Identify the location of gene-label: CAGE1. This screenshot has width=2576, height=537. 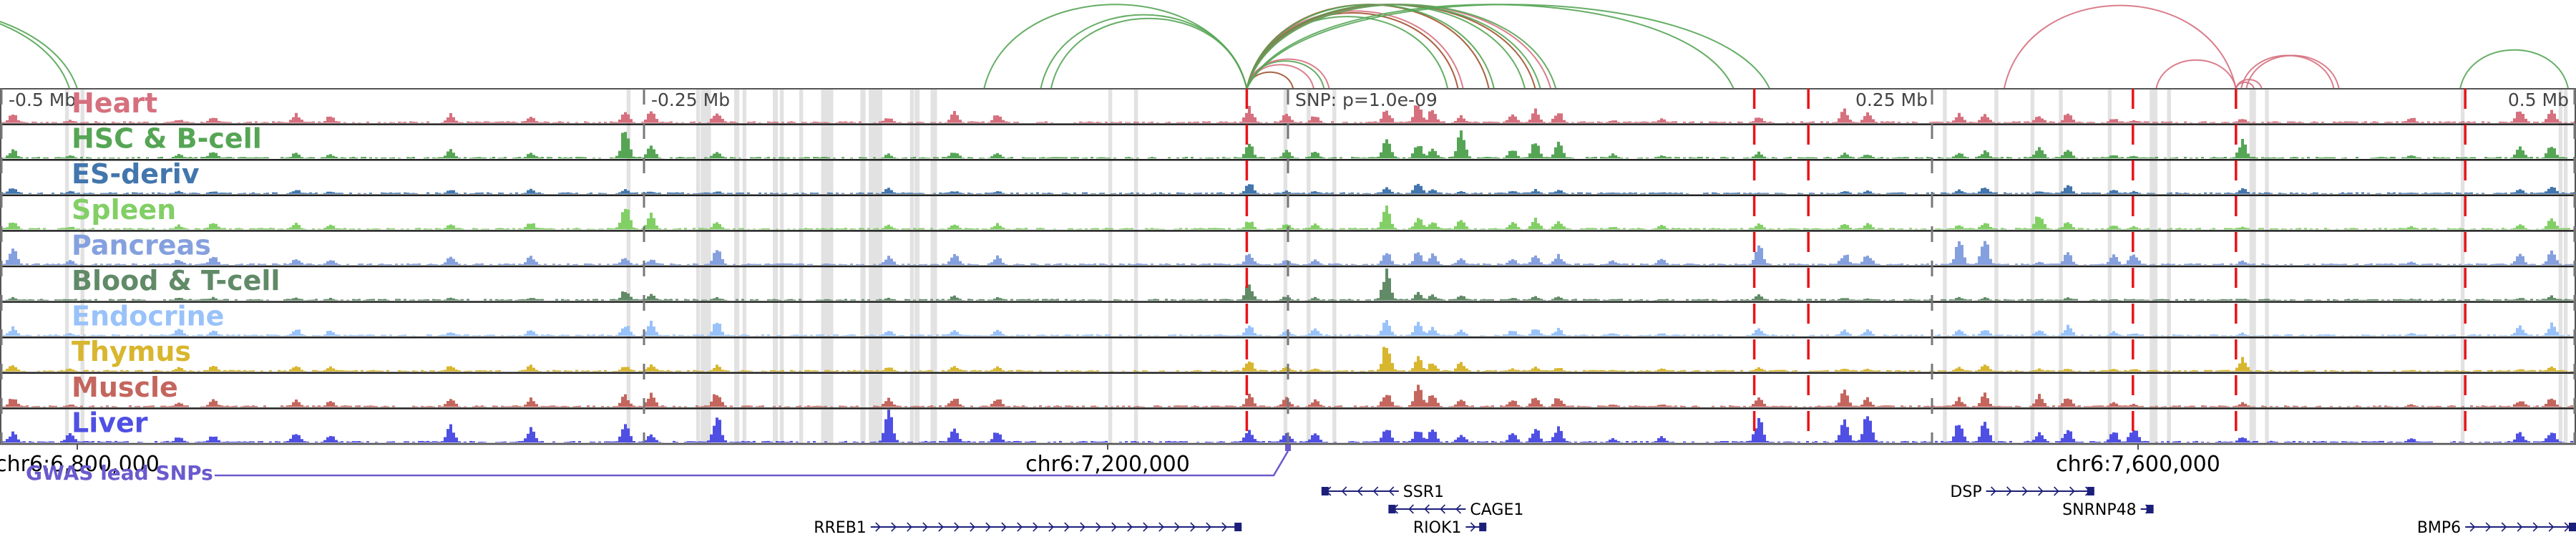
(1496, 510).